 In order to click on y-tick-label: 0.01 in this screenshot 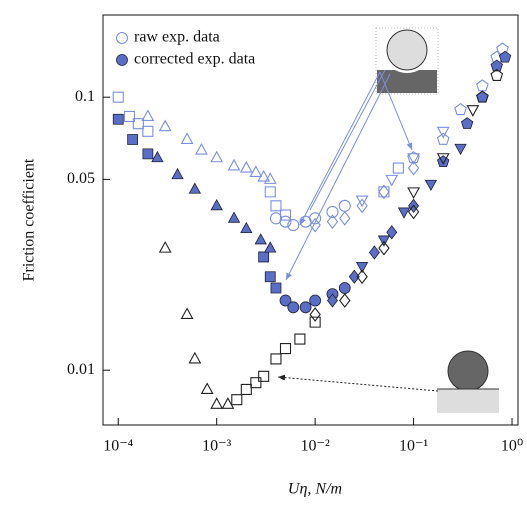, I will do `click(81, 369)`.